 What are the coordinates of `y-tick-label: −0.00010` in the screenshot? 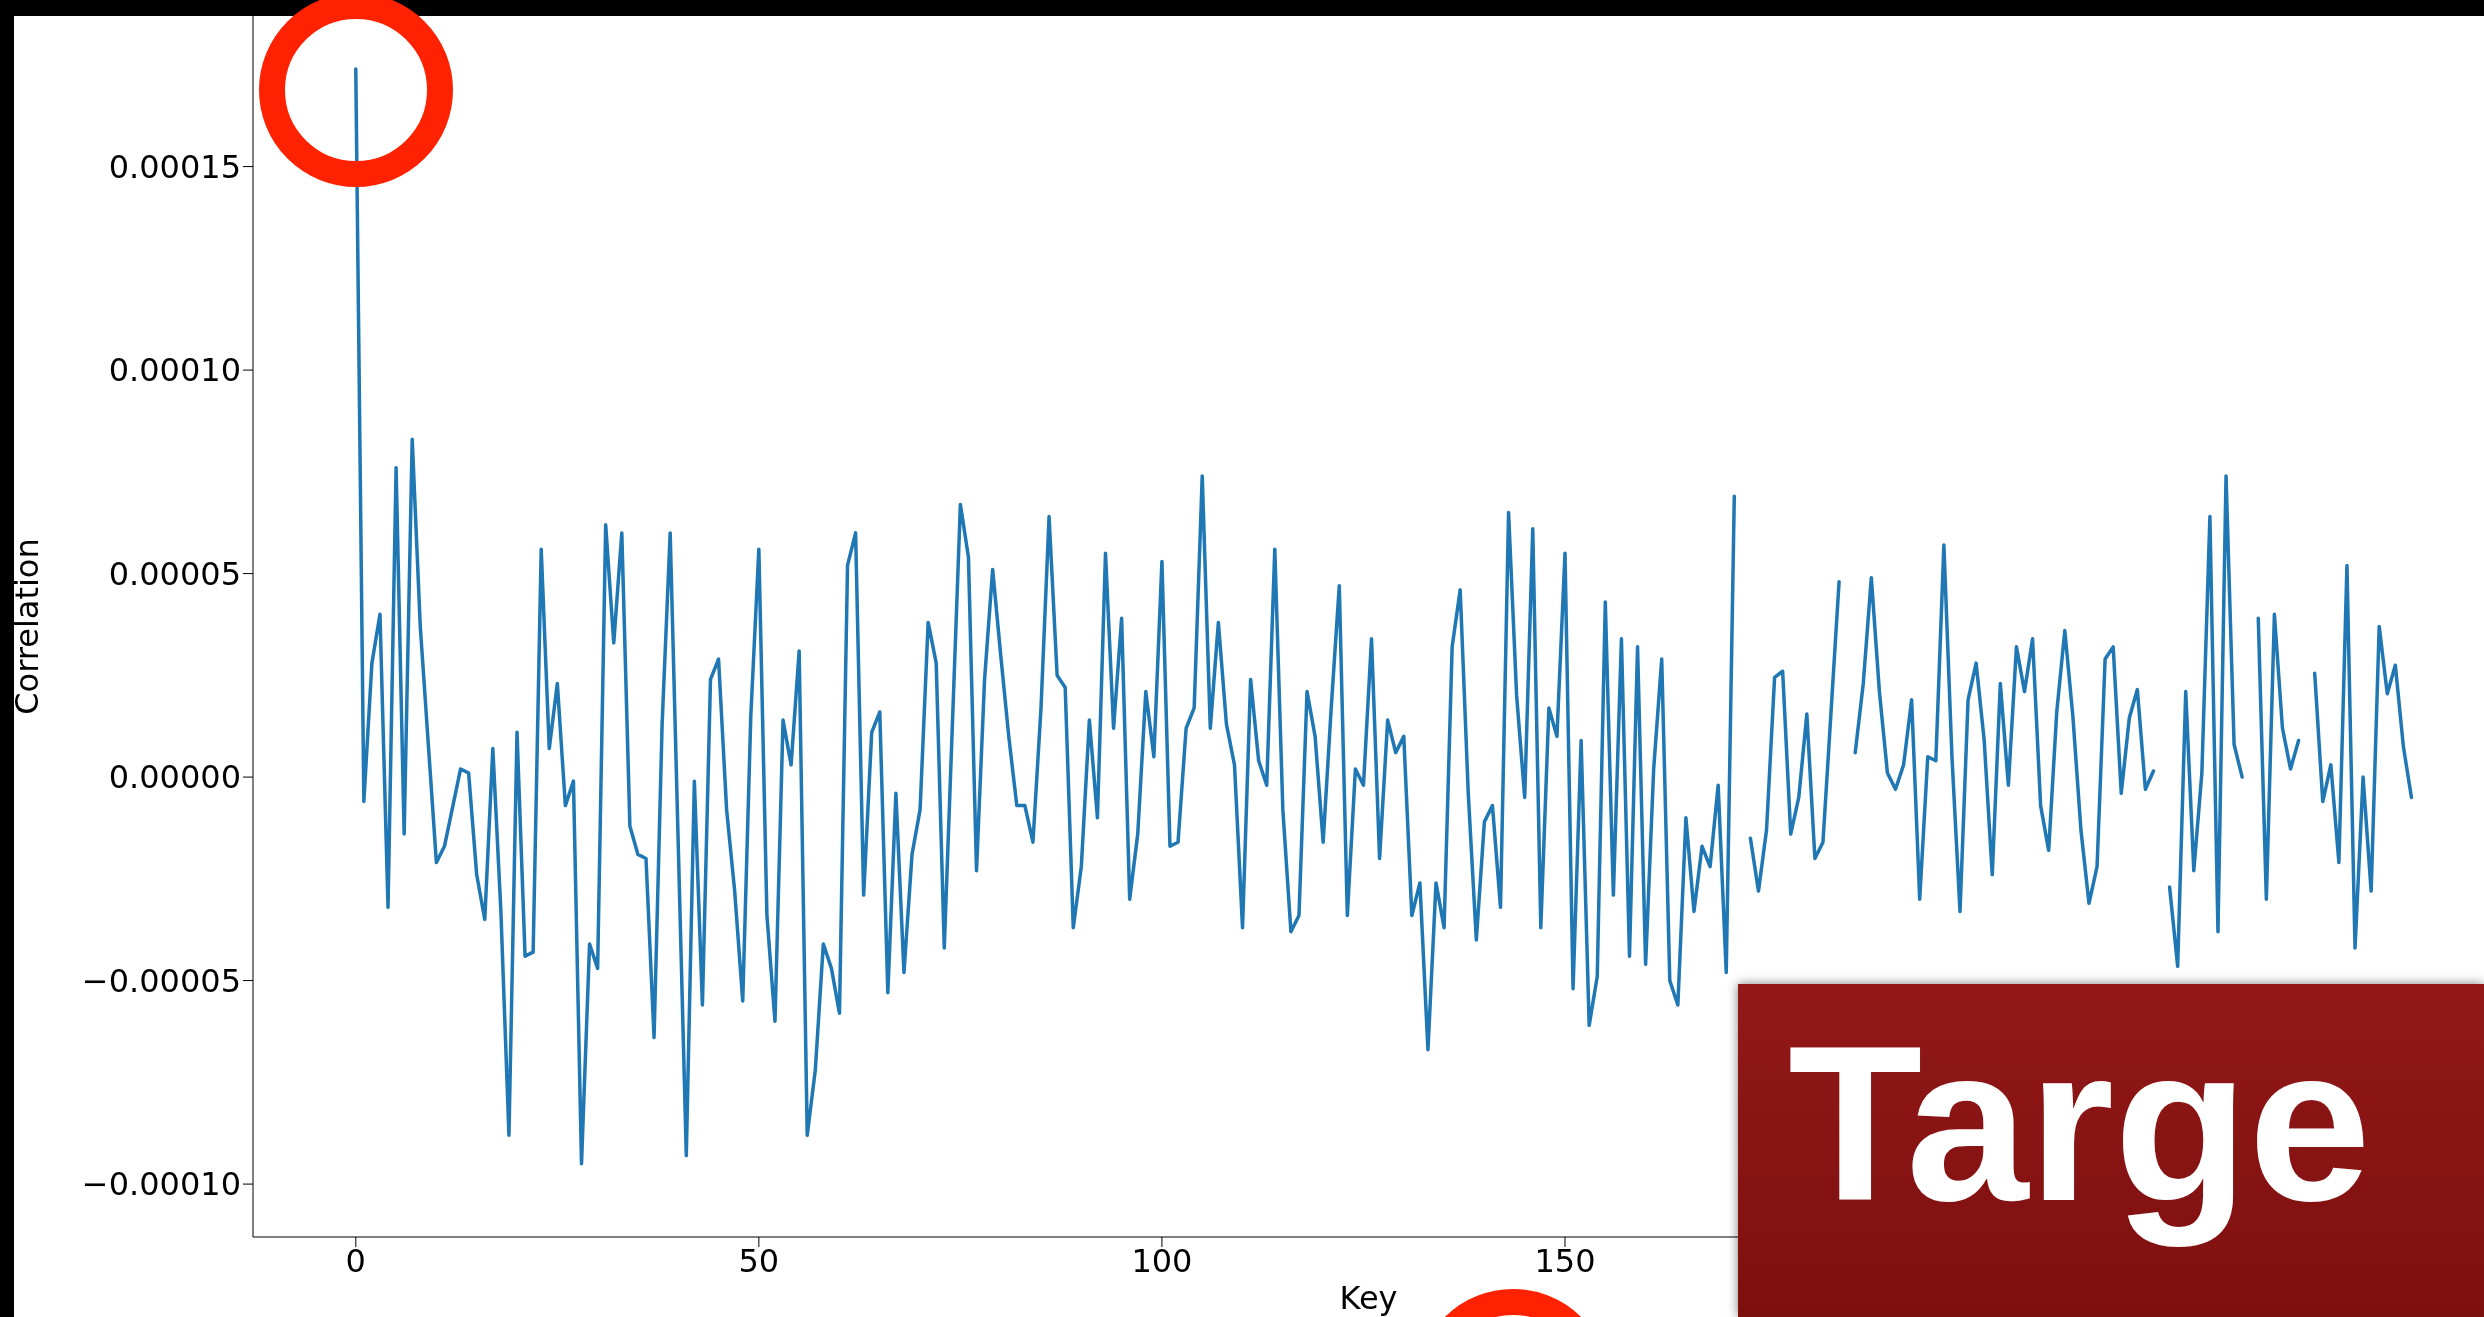 It's located at (161, 1184).